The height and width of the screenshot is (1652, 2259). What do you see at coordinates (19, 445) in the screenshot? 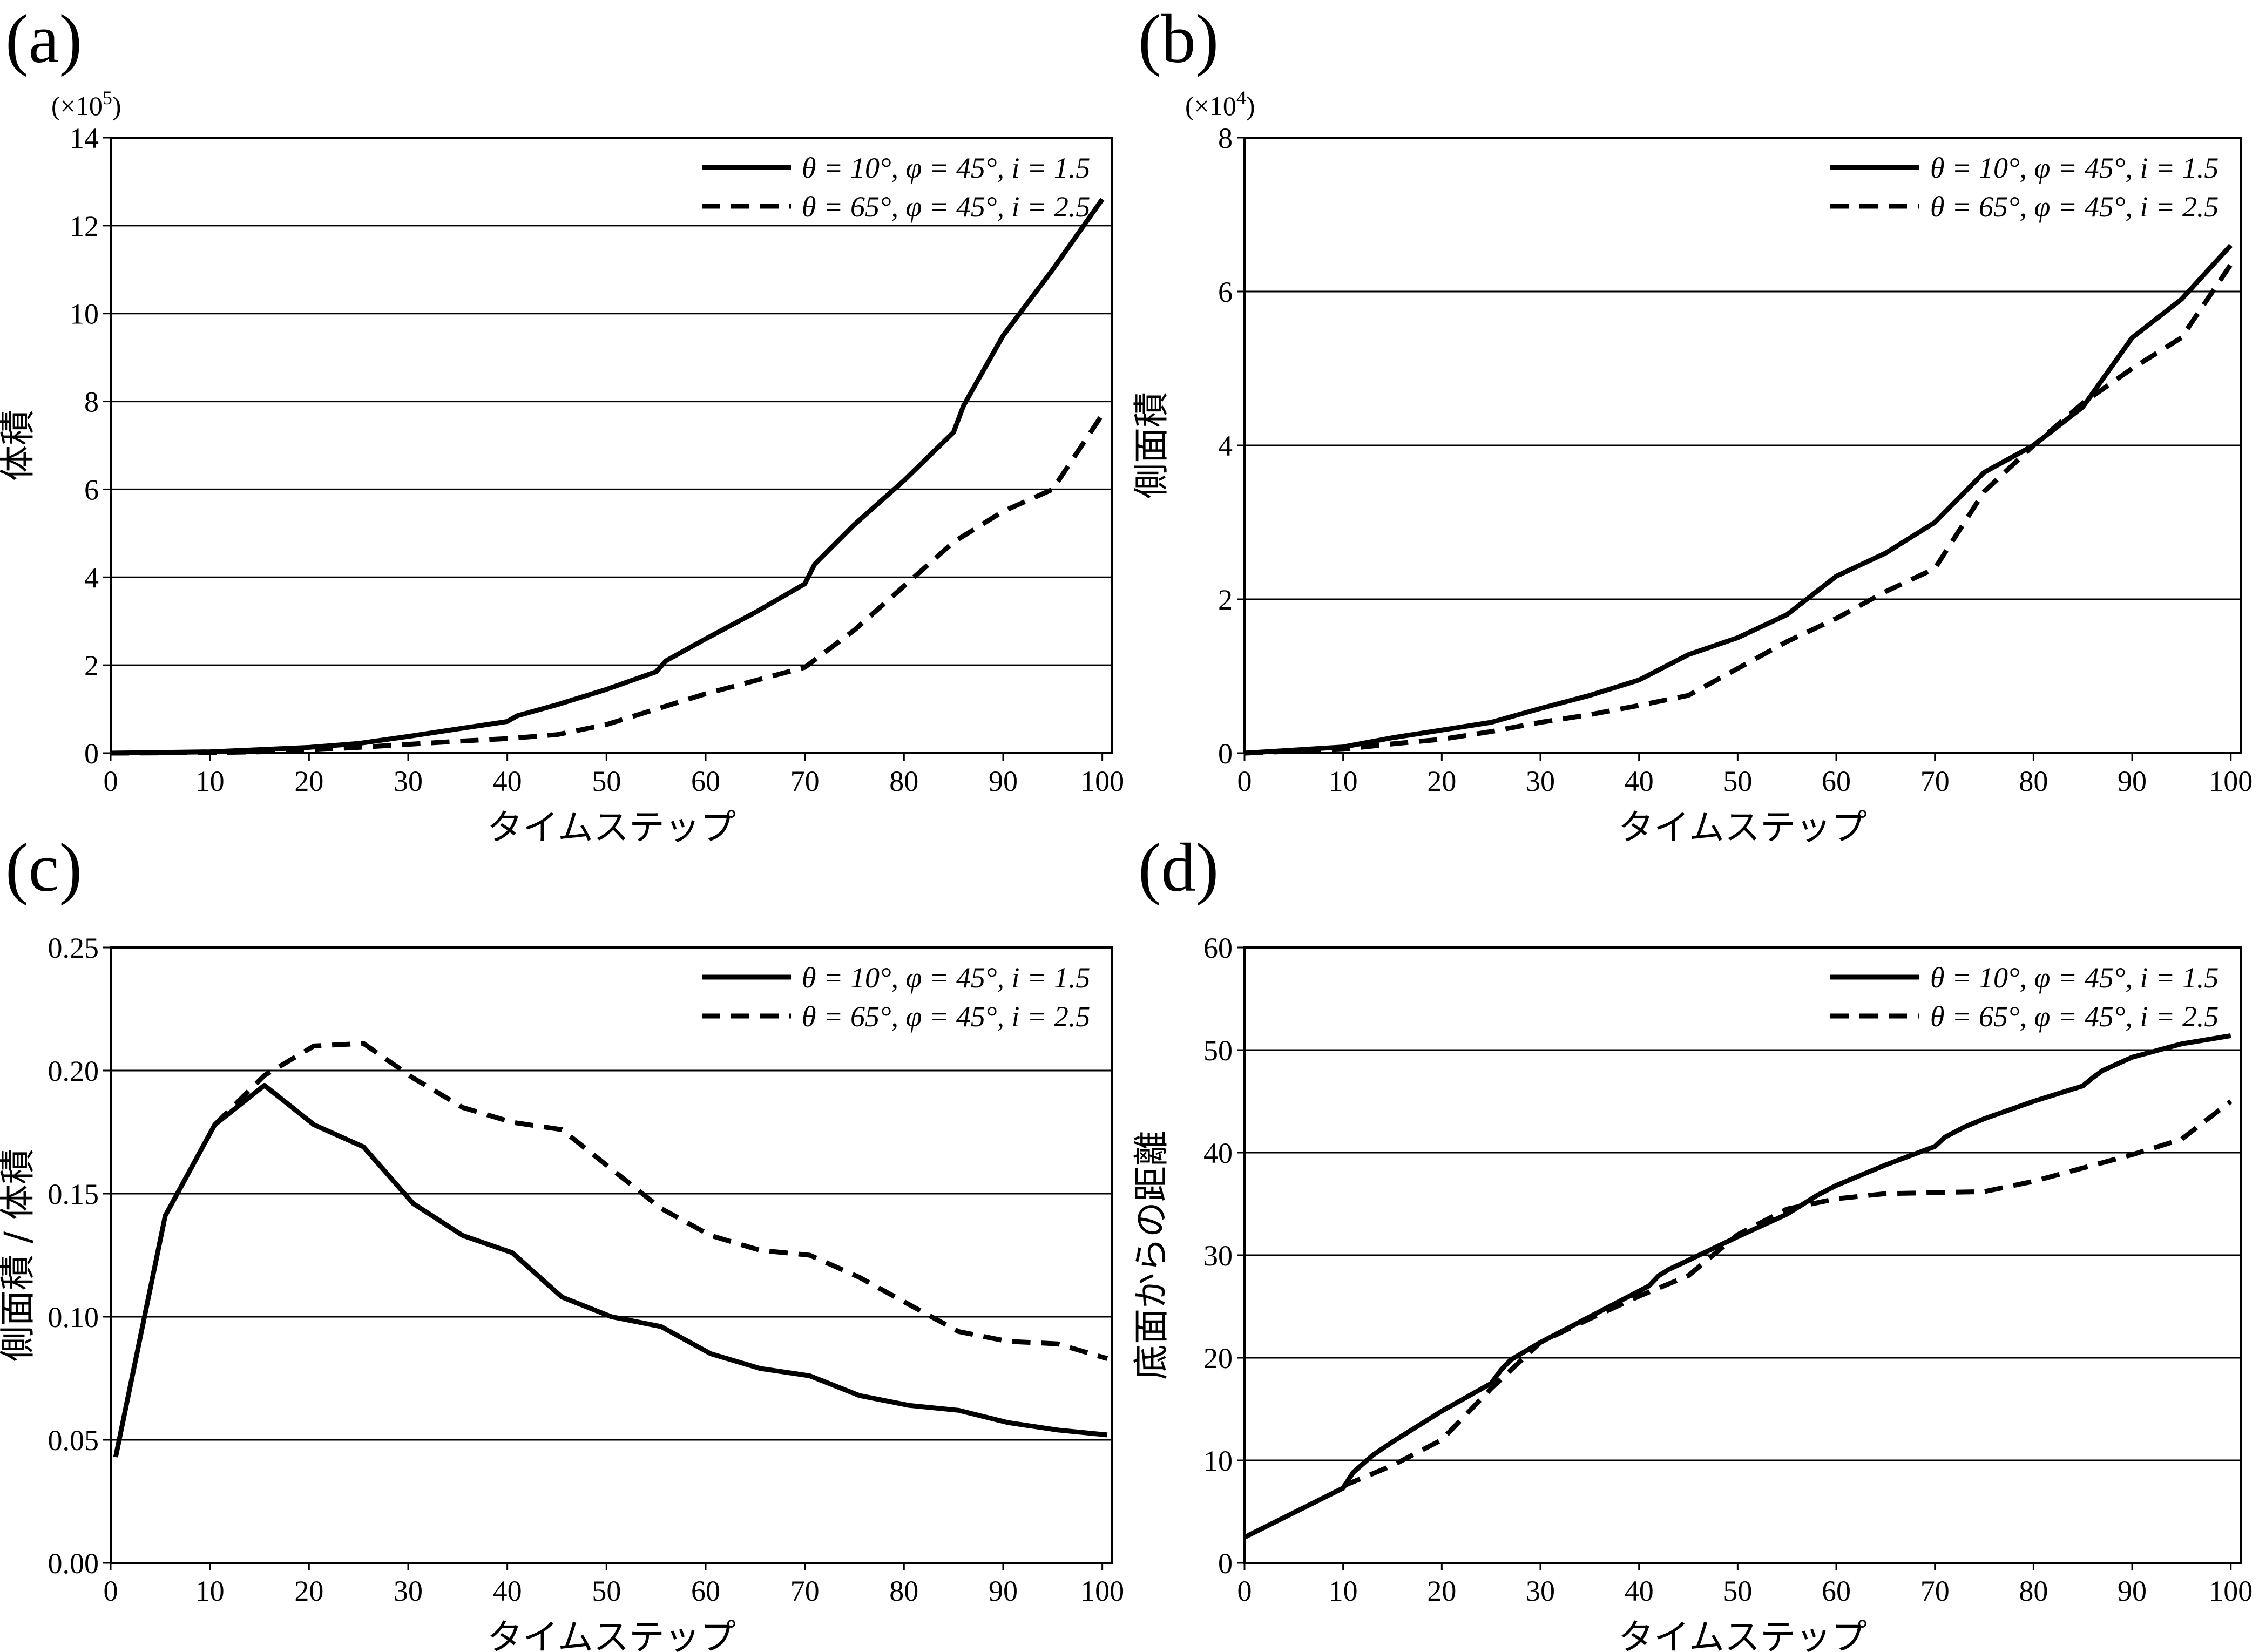
I see `y-axis-label: 体積` at bounding box center [19, 445].